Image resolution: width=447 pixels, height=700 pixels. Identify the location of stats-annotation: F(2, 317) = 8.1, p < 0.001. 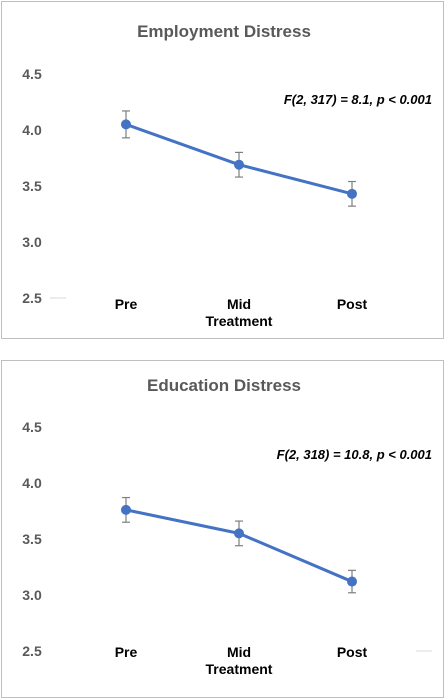
(358, 99).